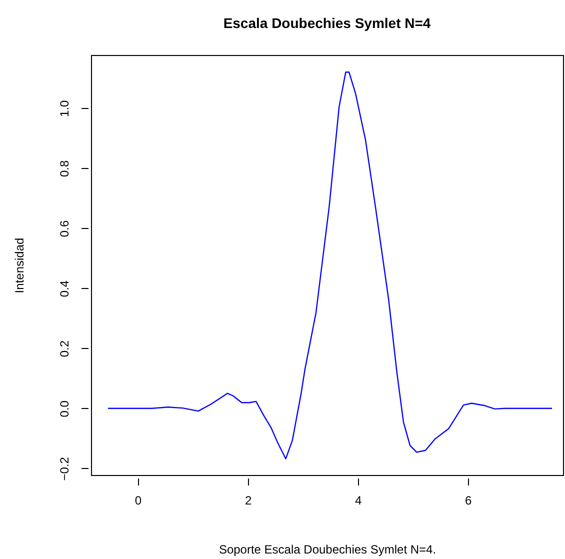 The image size is (565, 559). I want to click on y-axis-title: Intensidad, so click(19, 266).